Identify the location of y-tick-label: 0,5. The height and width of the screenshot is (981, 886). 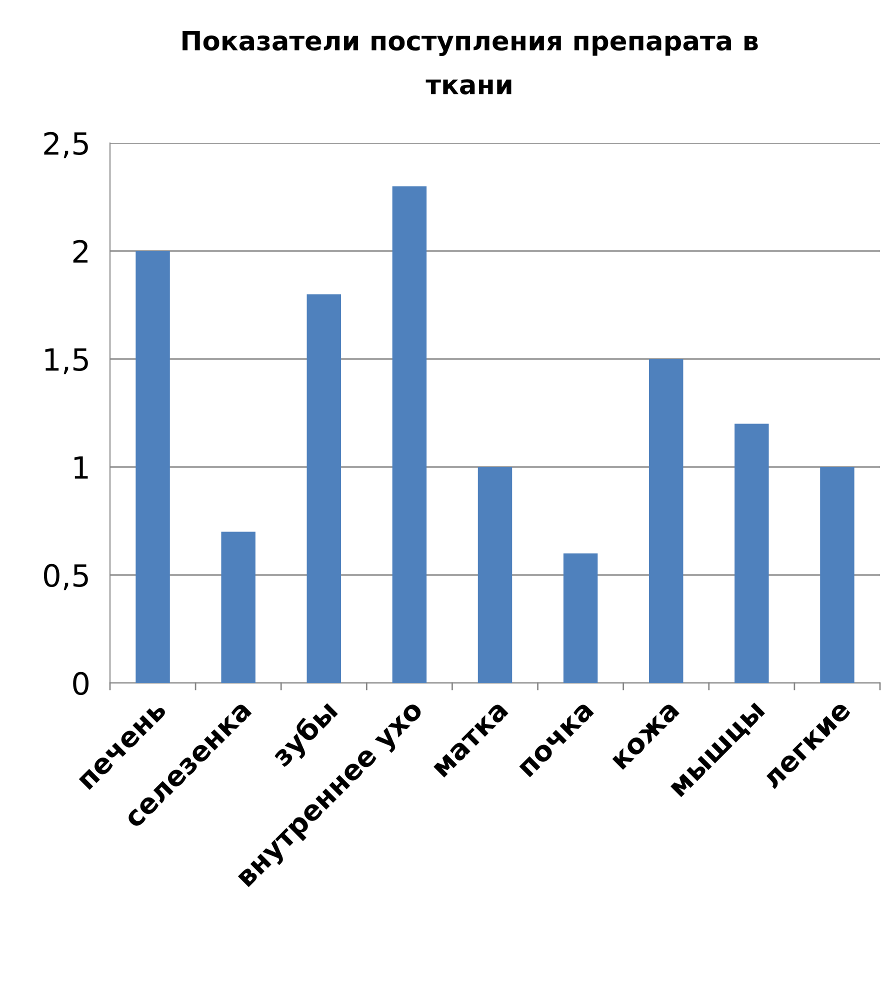
(66, 577).